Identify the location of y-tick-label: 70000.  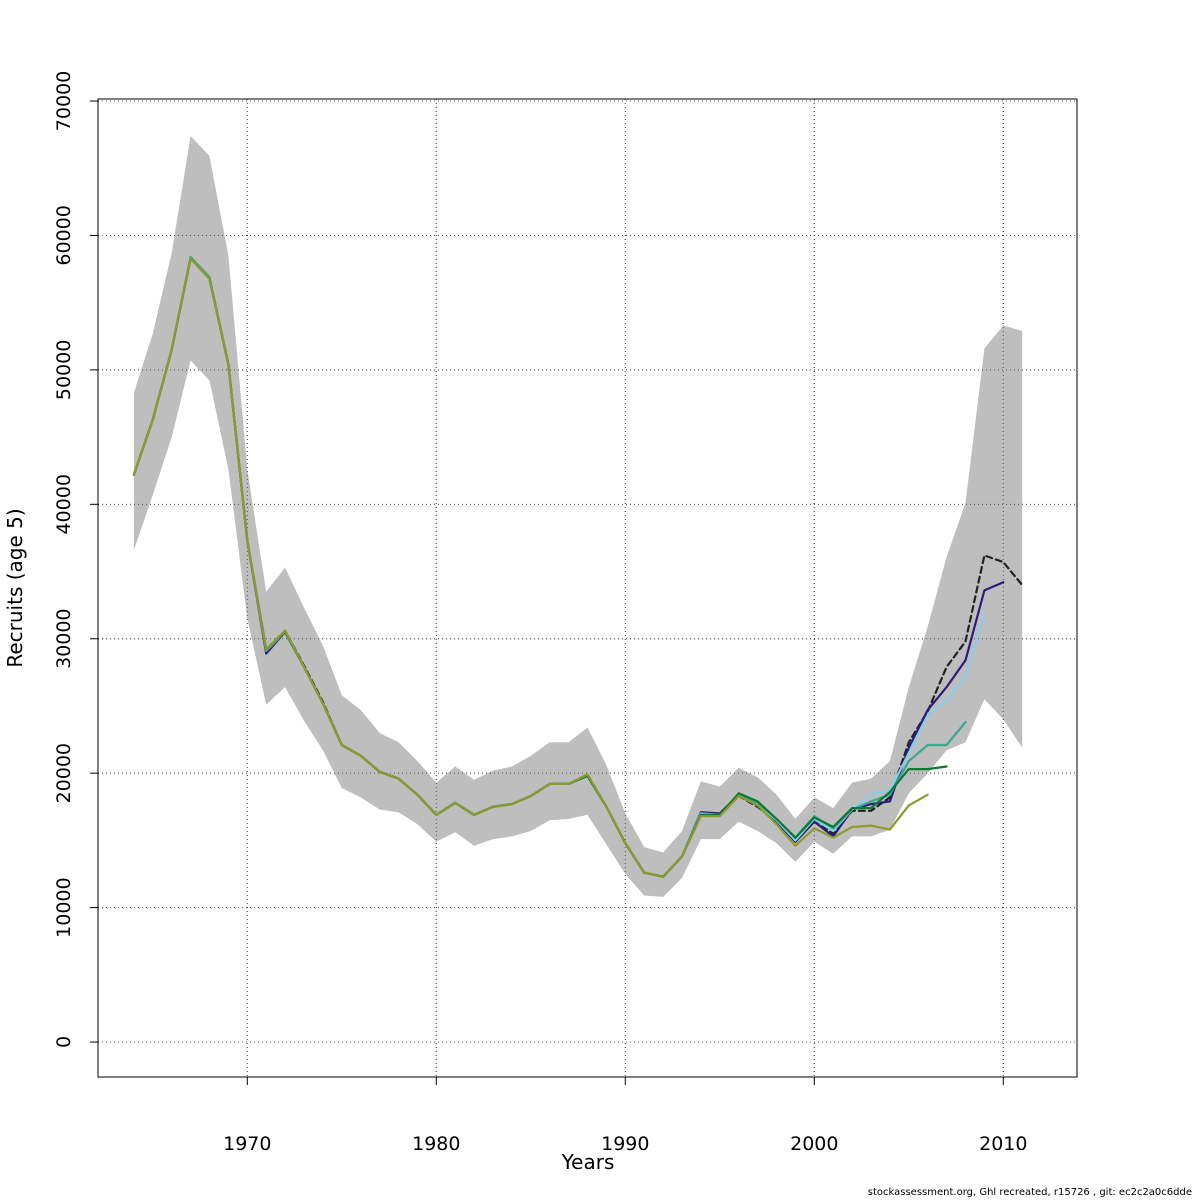
(64, 101).